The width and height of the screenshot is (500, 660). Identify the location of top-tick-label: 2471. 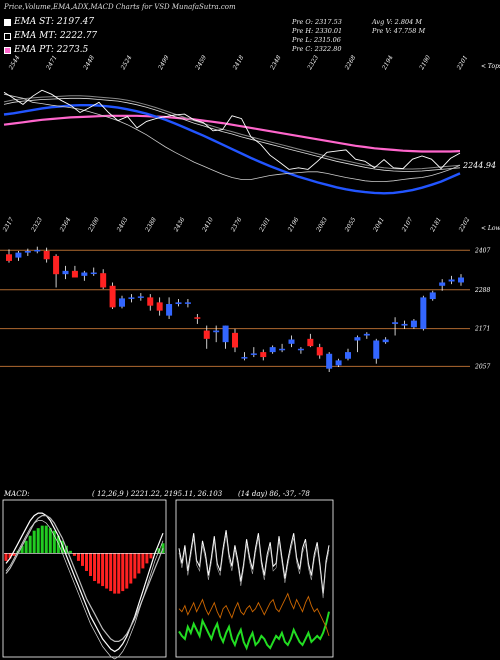
(52, 63).